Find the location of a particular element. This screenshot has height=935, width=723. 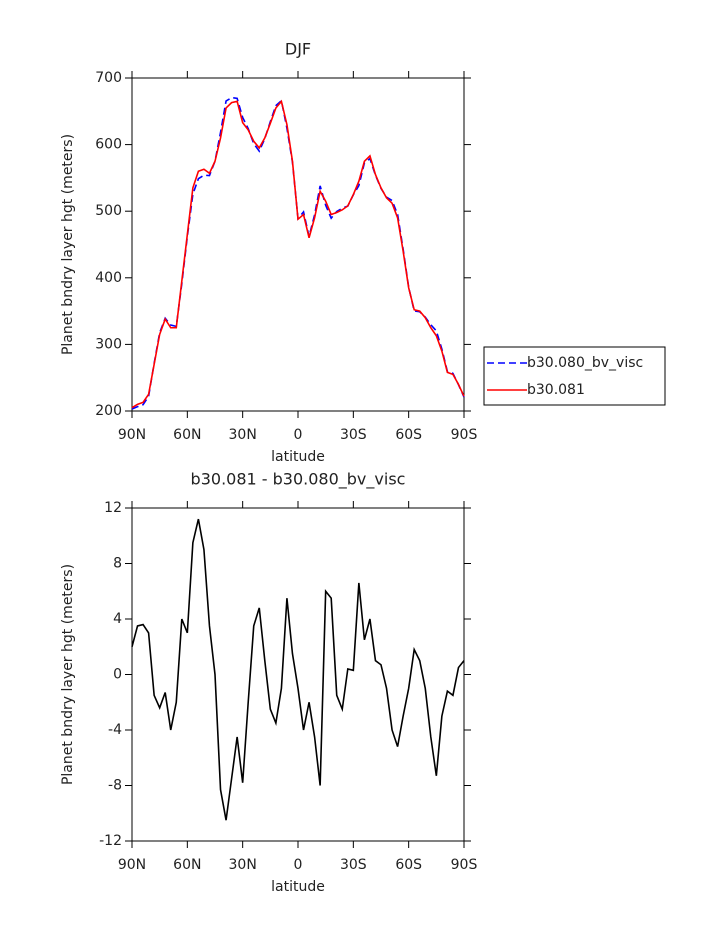

y-tick-label: -12 is located at coordinates (110, 841).